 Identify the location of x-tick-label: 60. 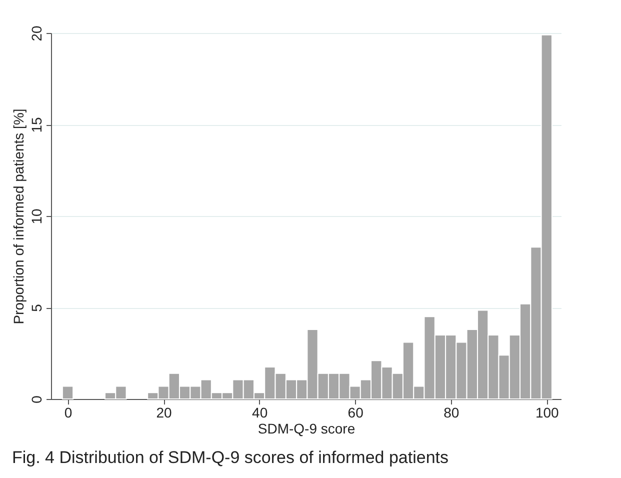
(356, 412).